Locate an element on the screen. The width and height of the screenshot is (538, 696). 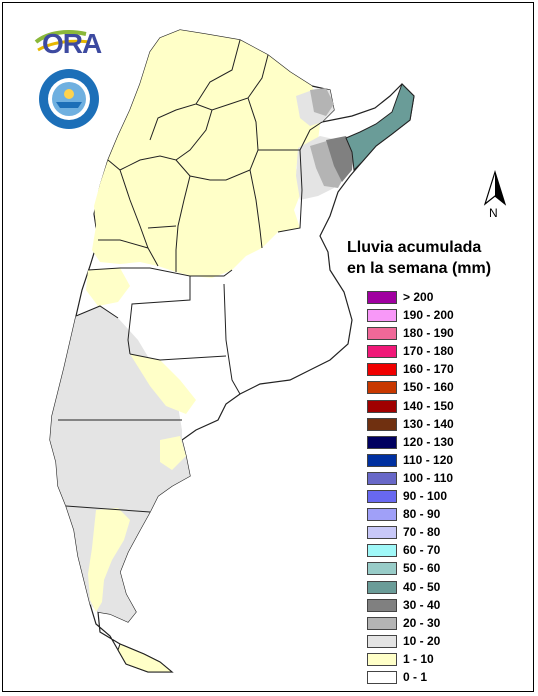
ora-logo is located at coordinates (62, 41).